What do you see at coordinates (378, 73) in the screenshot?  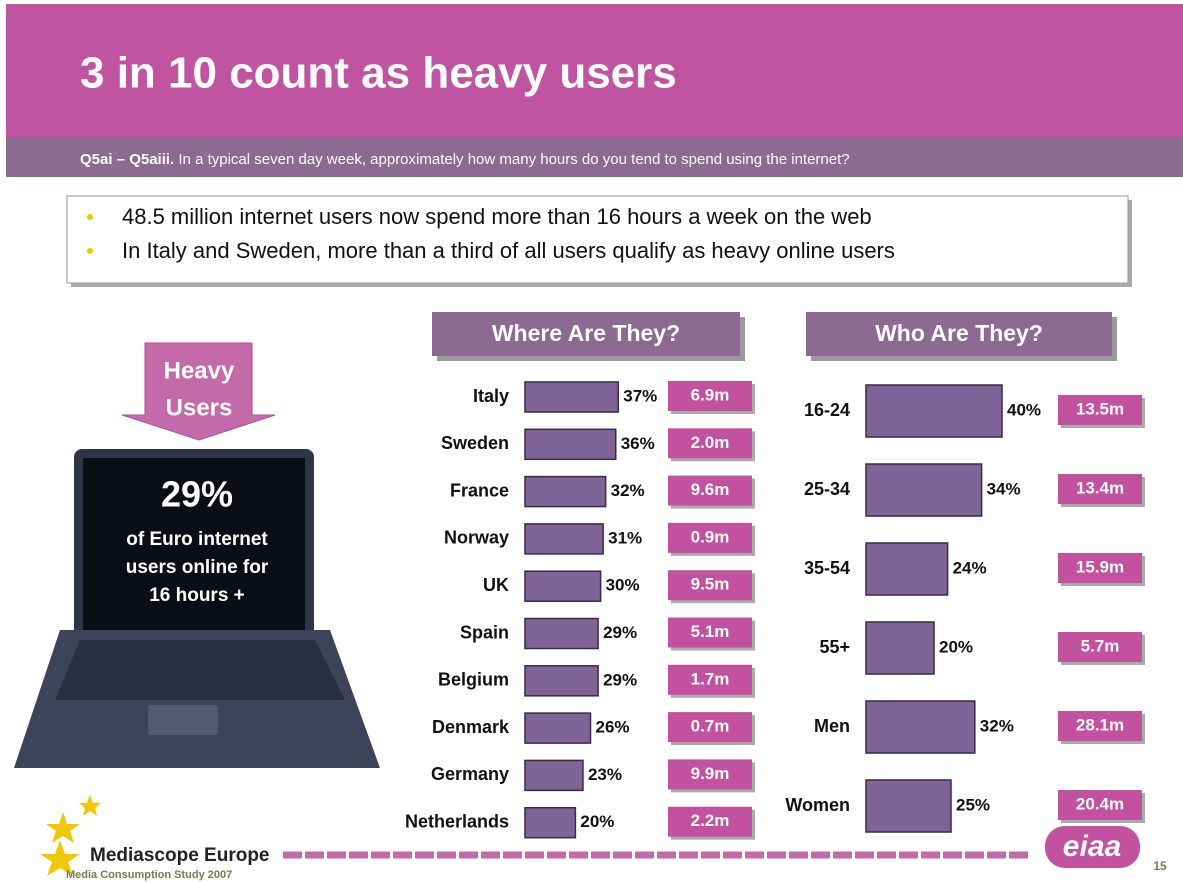 I see `slide-title: 3 in 10 count as heavy users` at bounding box center [378, 73].